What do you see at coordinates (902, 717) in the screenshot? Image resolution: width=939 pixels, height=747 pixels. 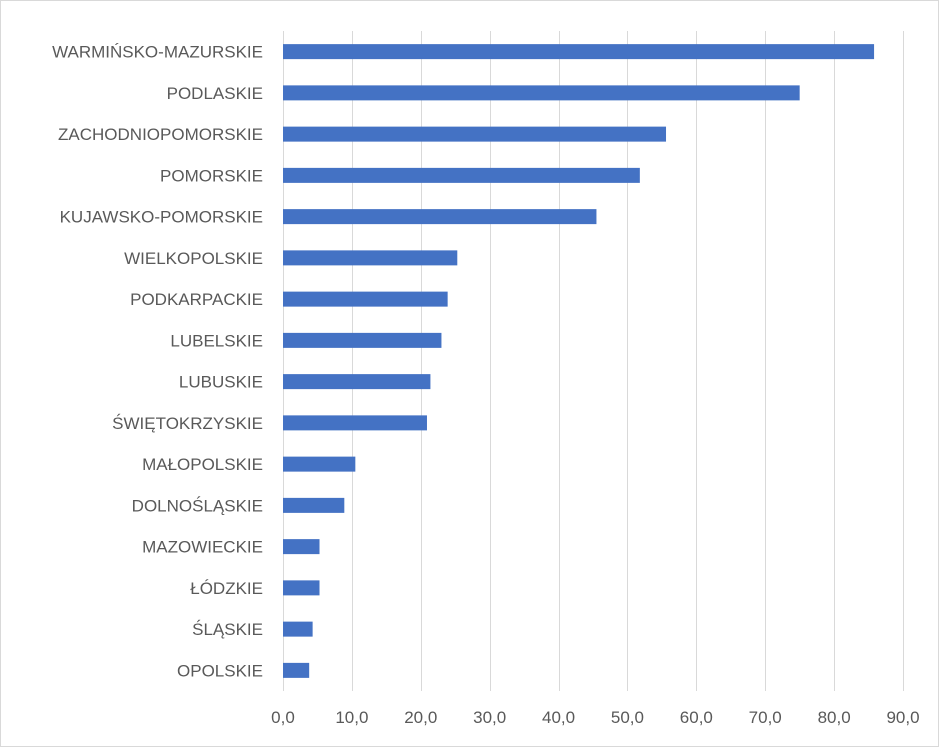 I see `x-tick-label: 90,0` at bounding box center [902, 717].